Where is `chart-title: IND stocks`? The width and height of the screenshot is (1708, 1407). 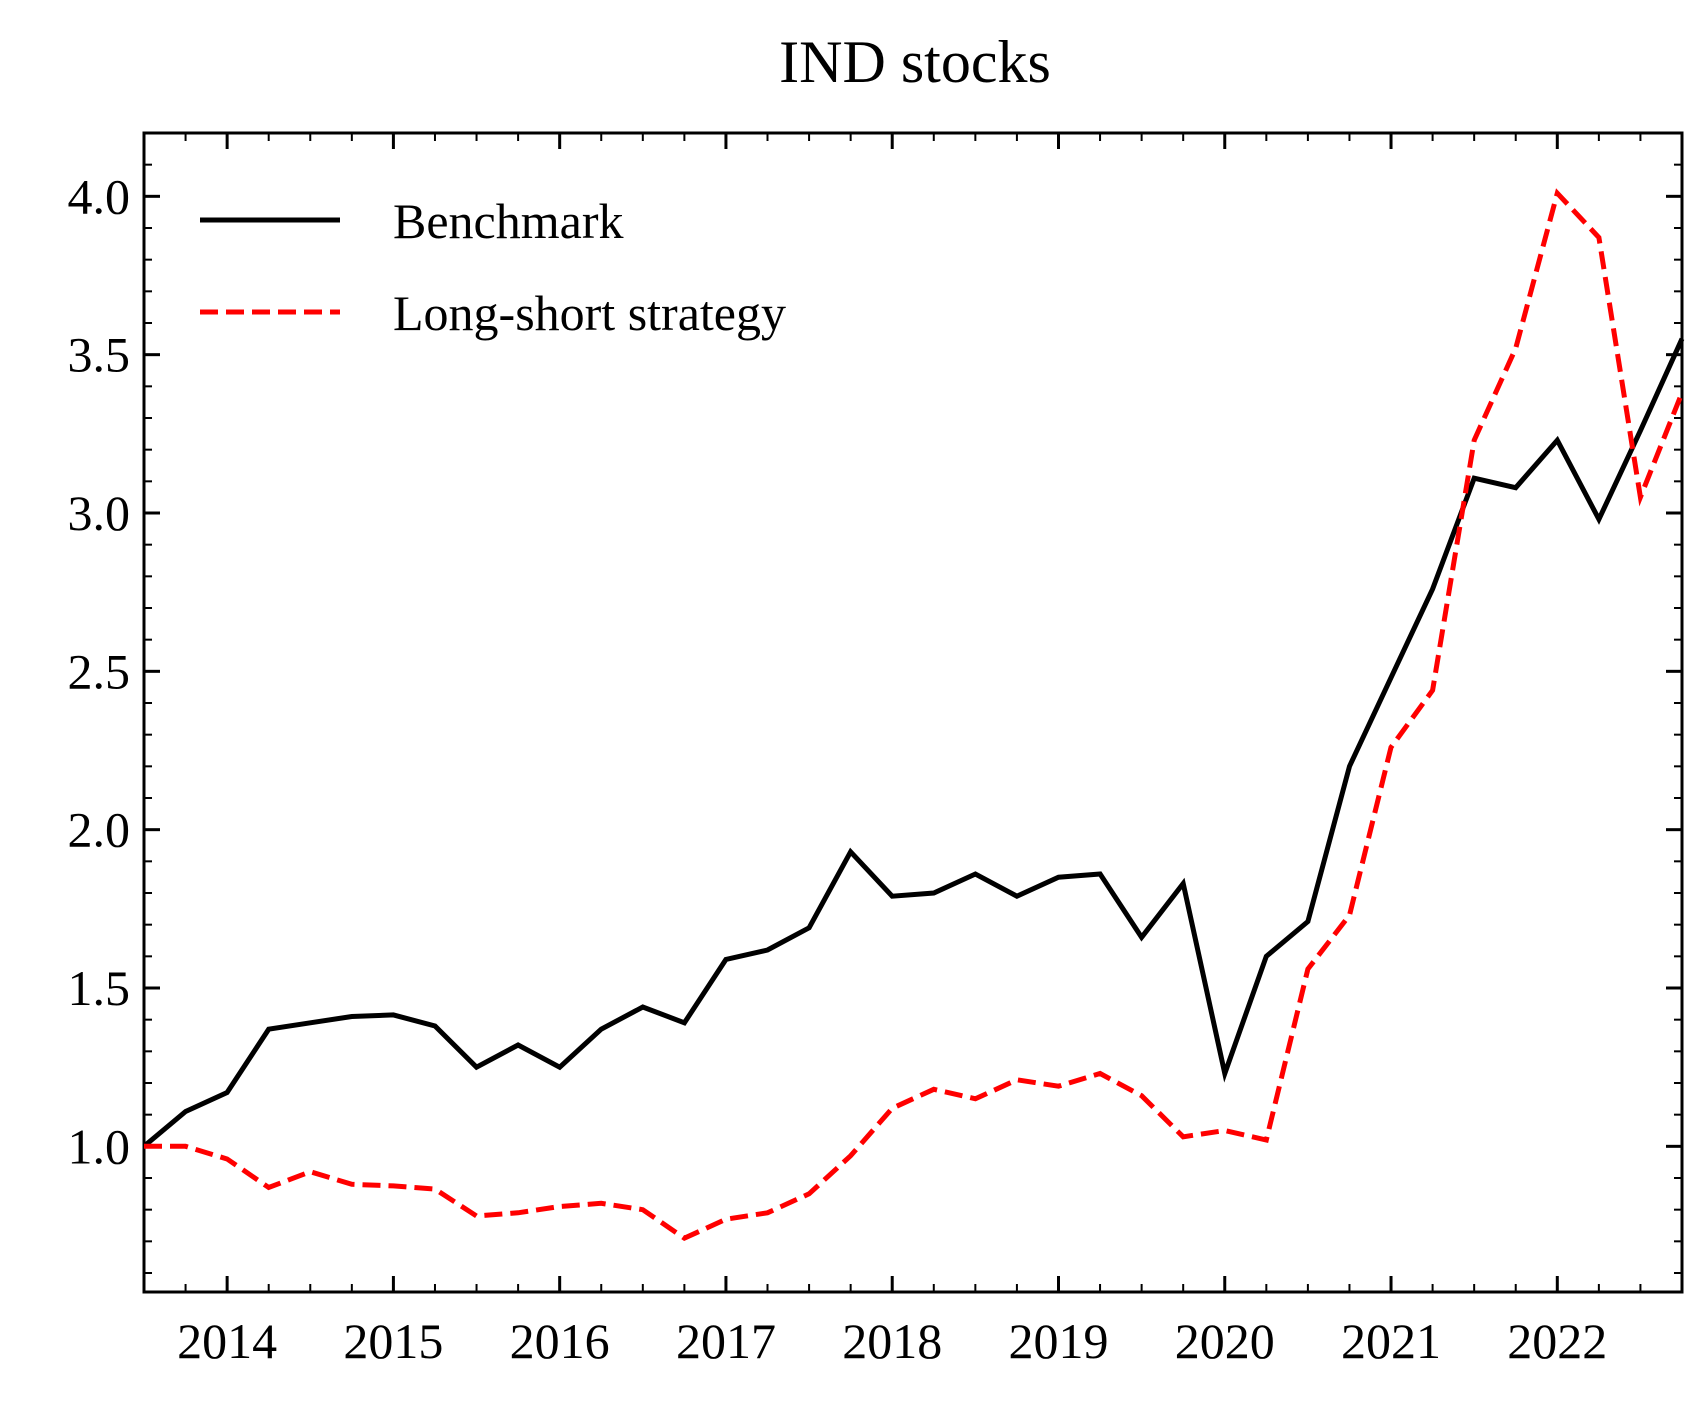
chart-title: IND stocks is located at coordinates (915, 62).